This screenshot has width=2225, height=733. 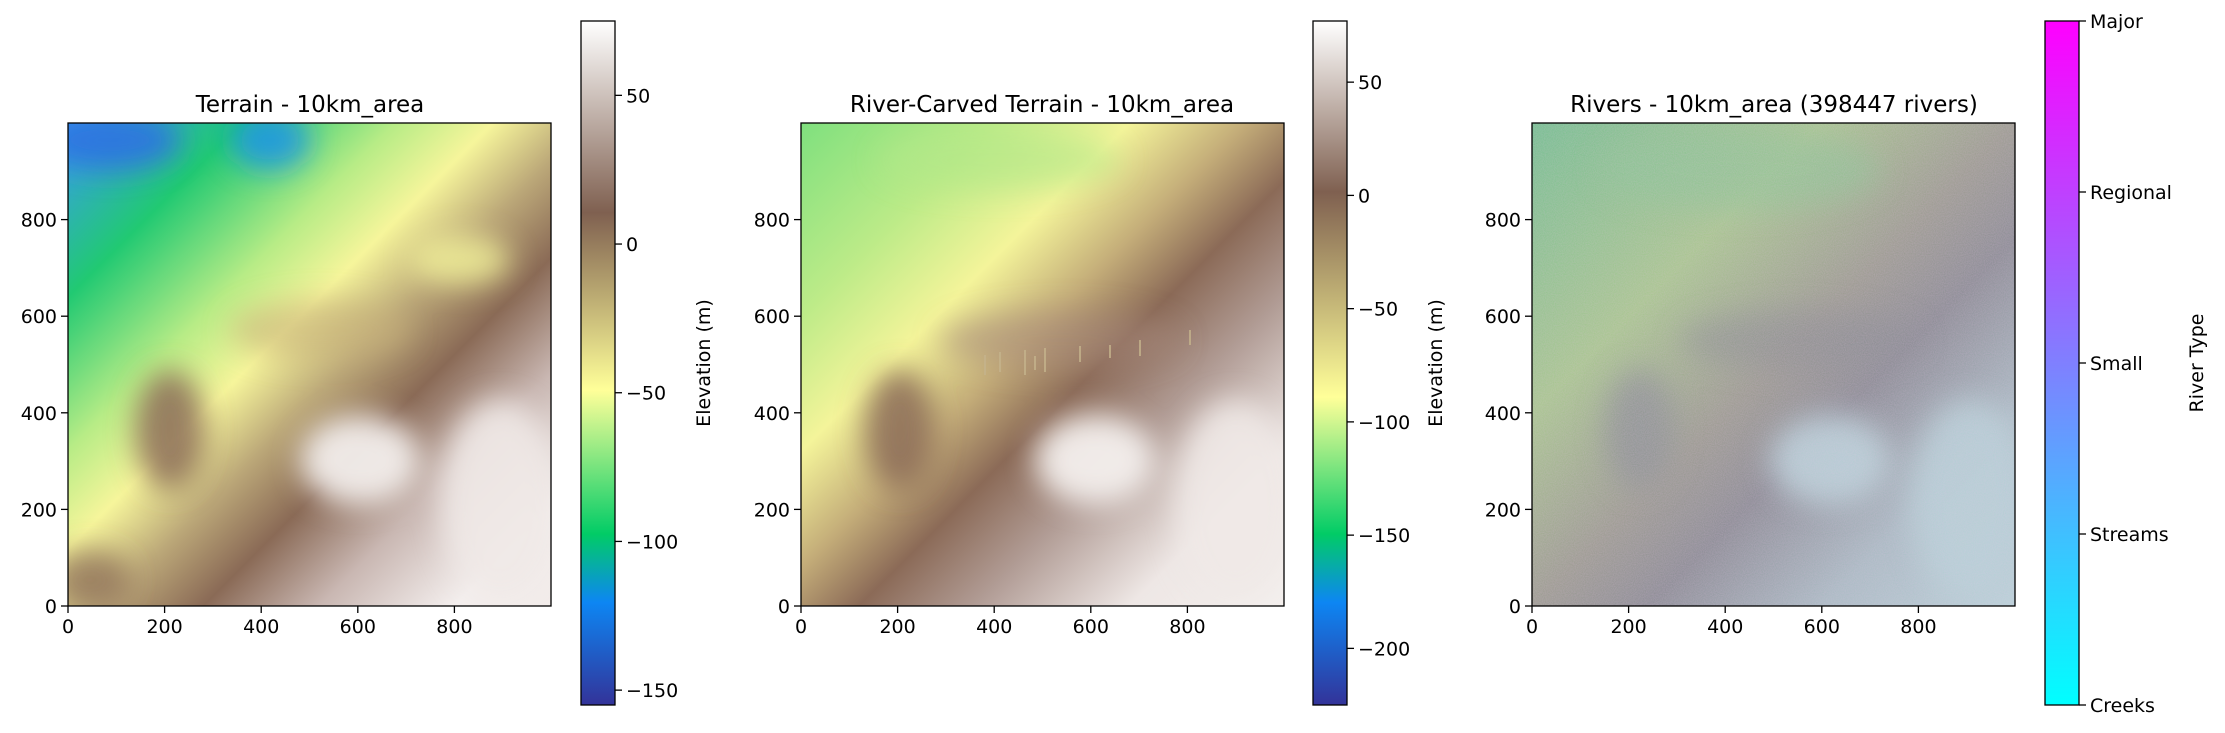 I want to click on y-axis-1: 0 200 400 600 800, so click(x=44, y=414).